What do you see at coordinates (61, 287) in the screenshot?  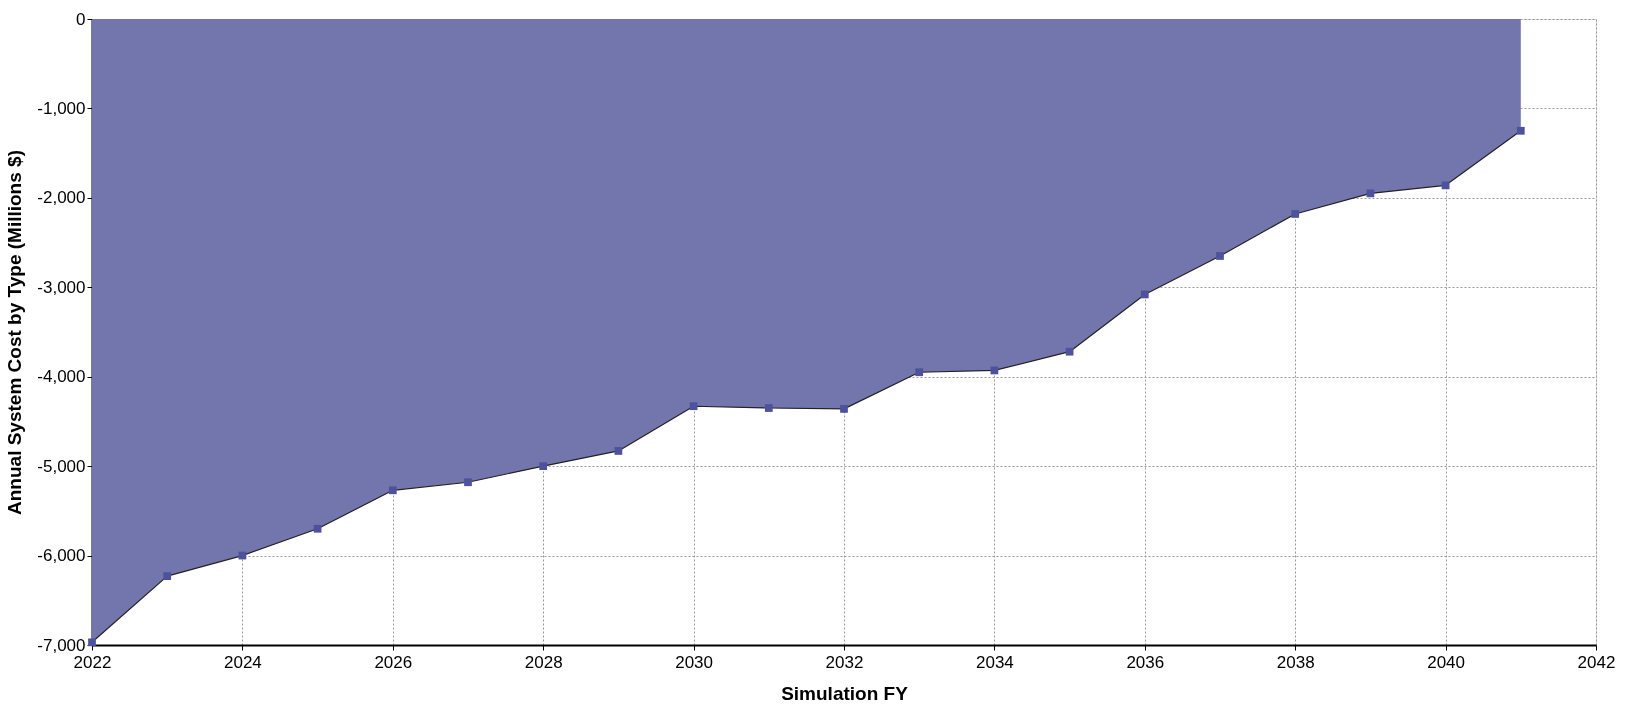 I see `y-tick-label: -3,000` at bounding box center [61, 287].